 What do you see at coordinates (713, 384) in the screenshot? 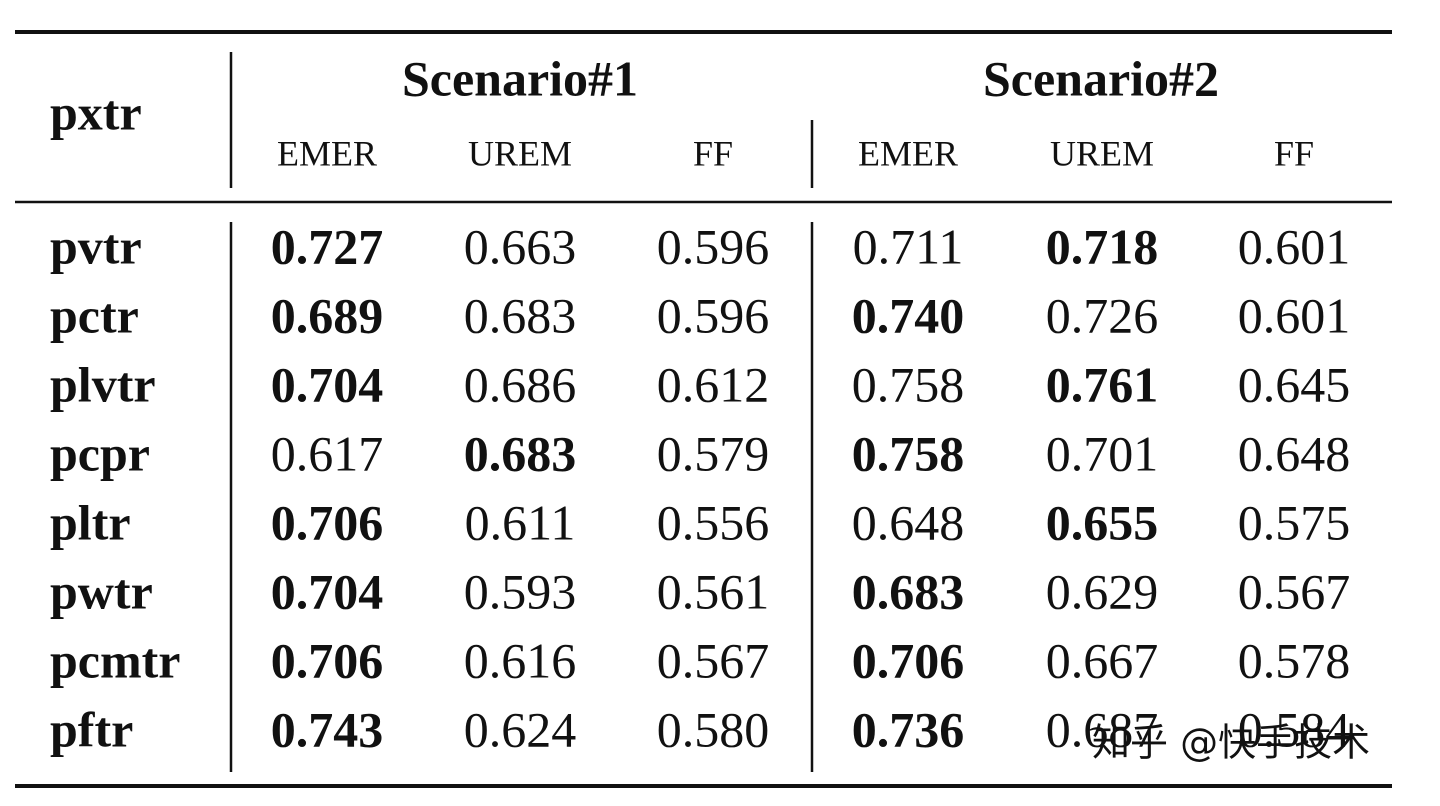
I see `cell: 0.612` at bounding box center [713, 384].